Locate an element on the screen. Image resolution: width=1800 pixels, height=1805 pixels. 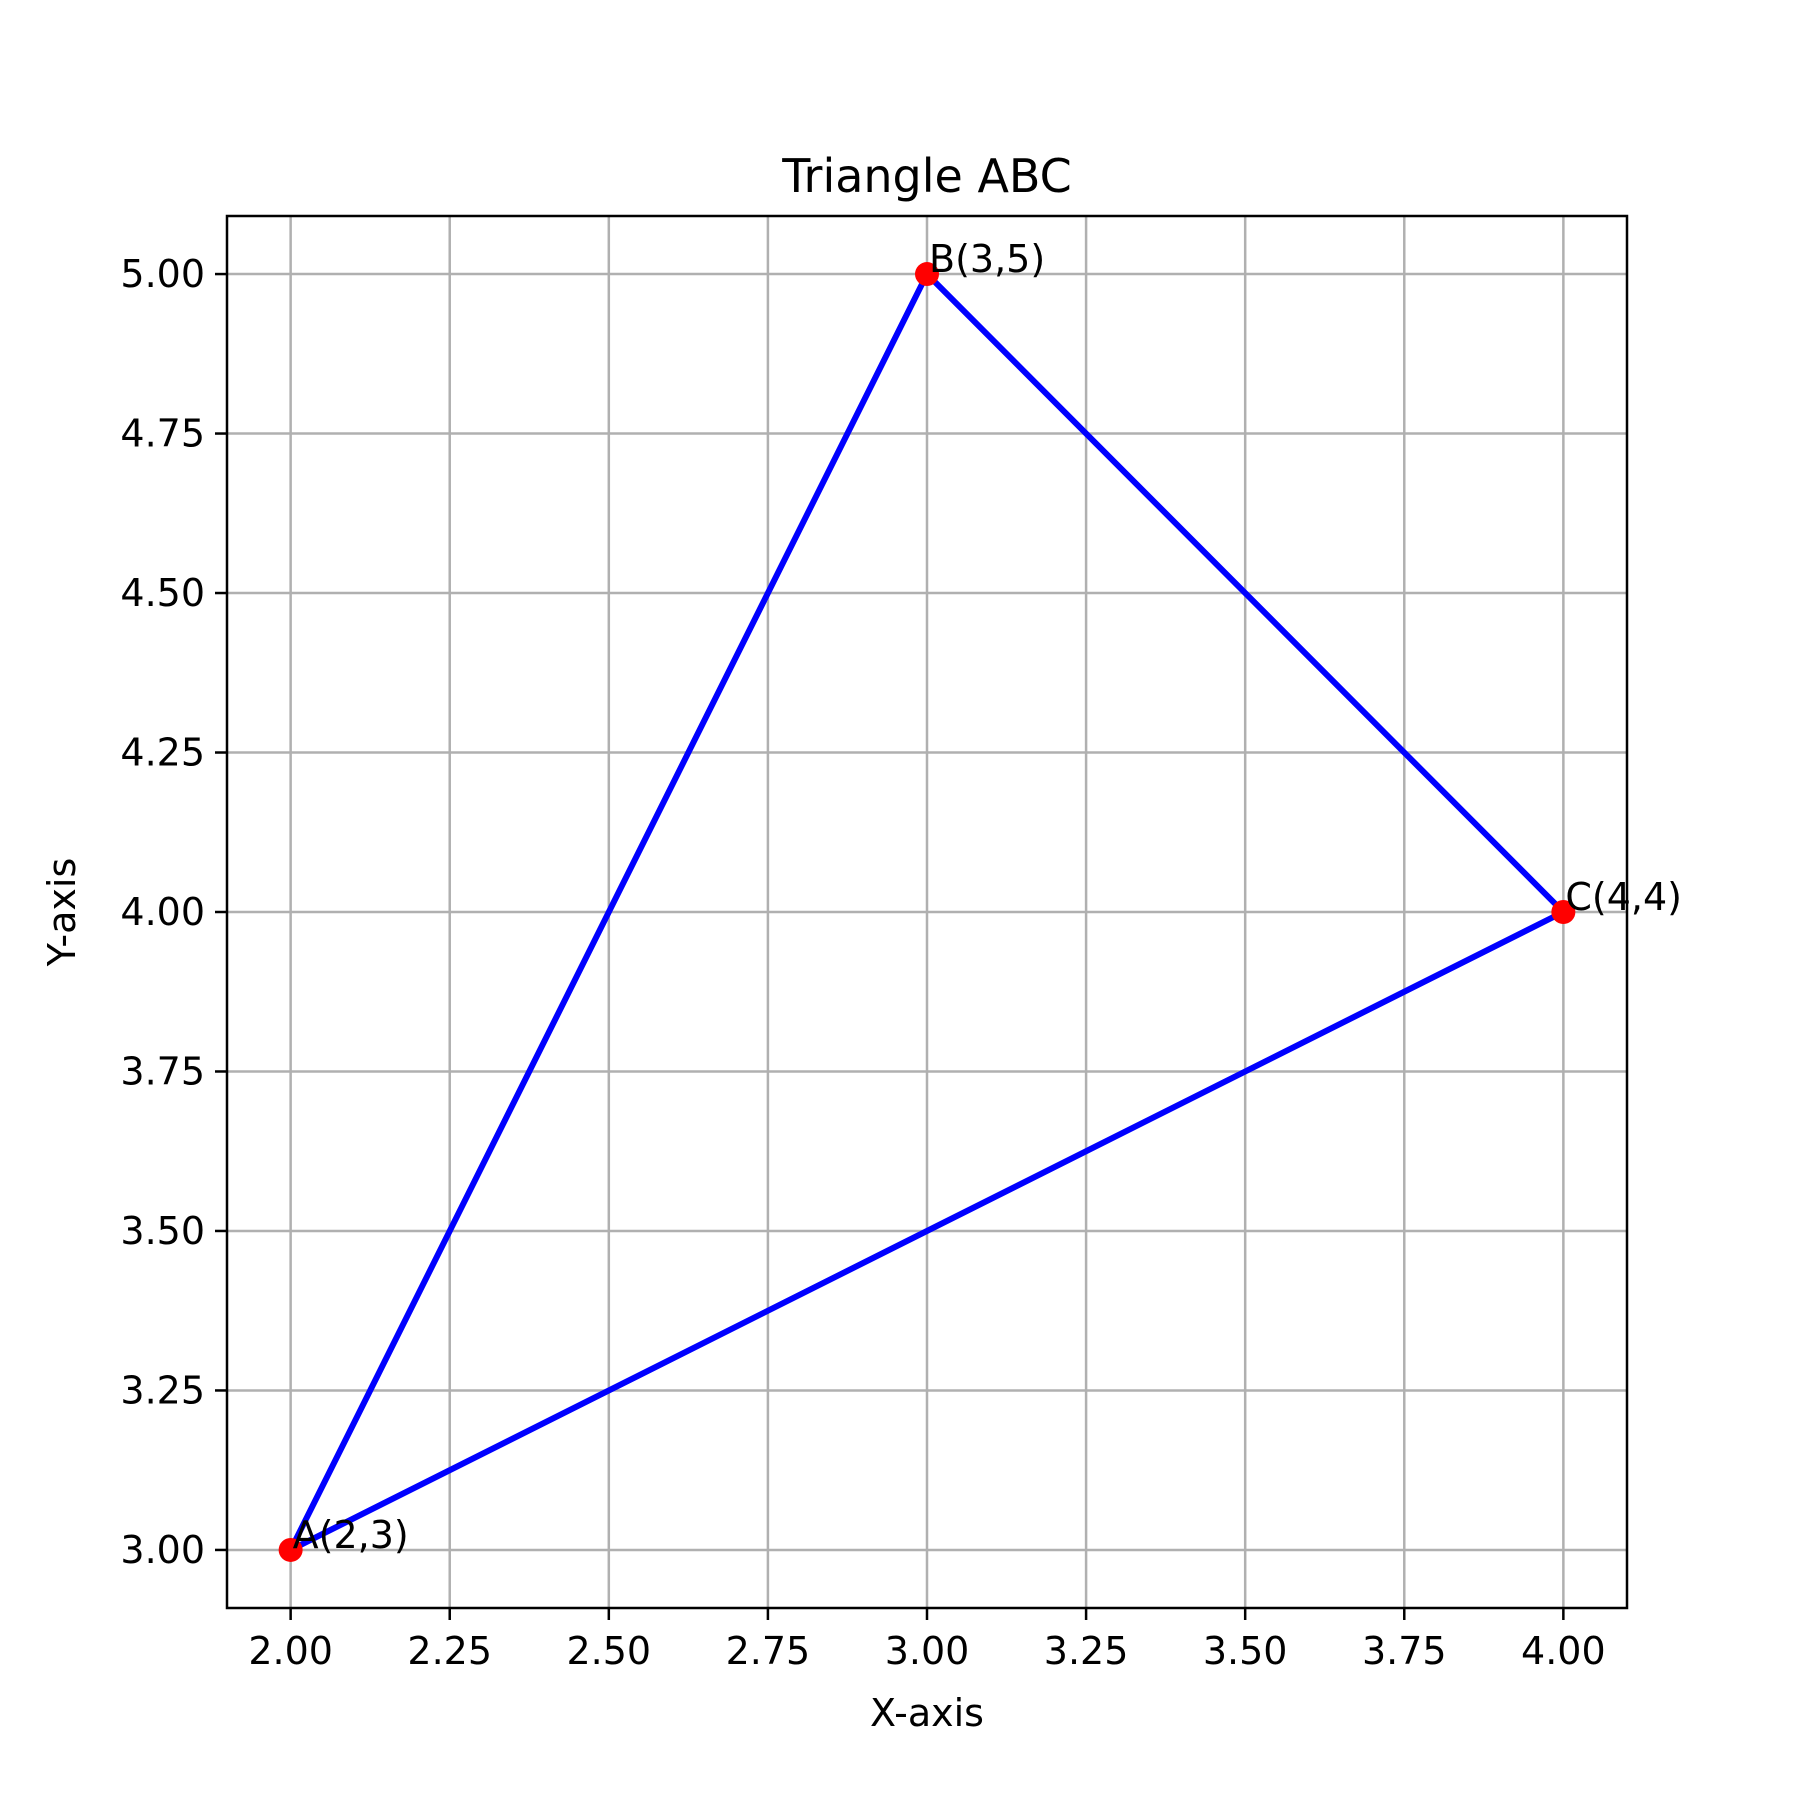
x-tick-label: 2.00 is located at coordinates (290, 1651).